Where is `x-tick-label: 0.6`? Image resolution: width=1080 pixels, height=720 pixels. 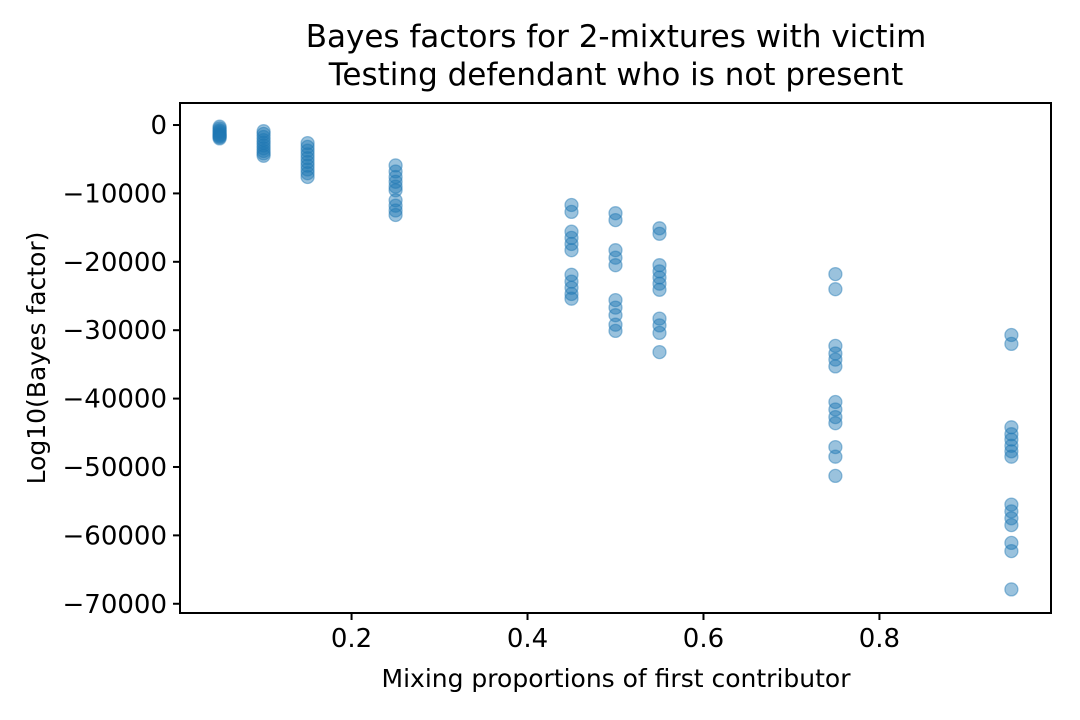 x-tick-label: 0.6 is located at coordinates (703, 639).